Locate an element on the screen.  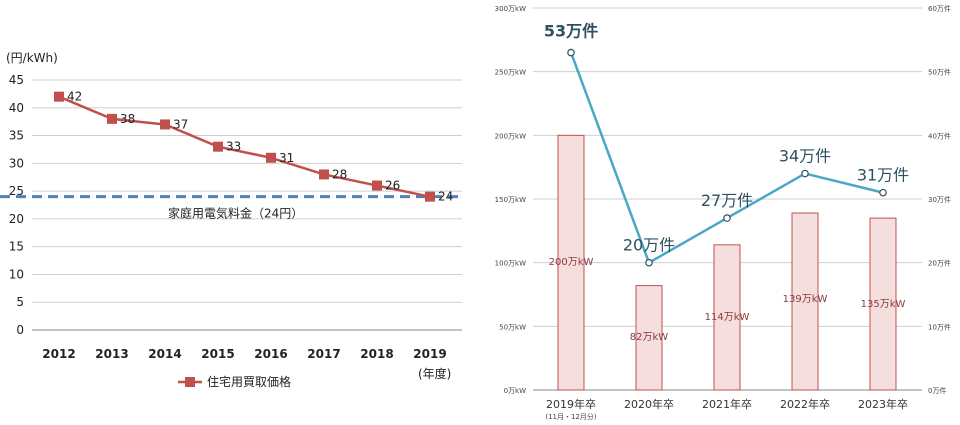
left-y-tick-label: 0 is located at coordinates (20, 330).